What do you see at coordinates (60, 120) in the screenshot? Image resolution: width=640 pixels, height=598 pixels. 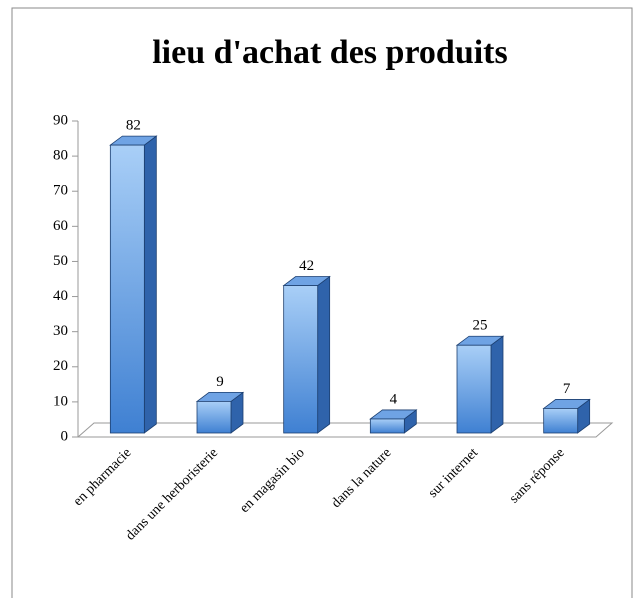 I see `y-tick-label: 90` at bounding box center [60, 120].